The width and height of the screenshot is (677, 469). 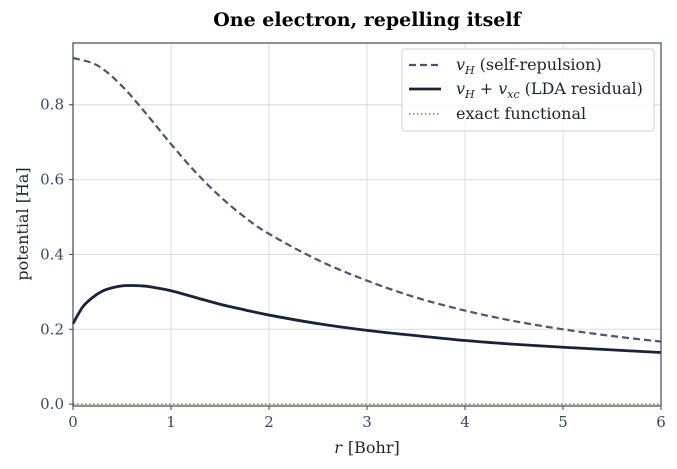 I want to click on y-tick-label: 0.2, so click(x=52, y=329).